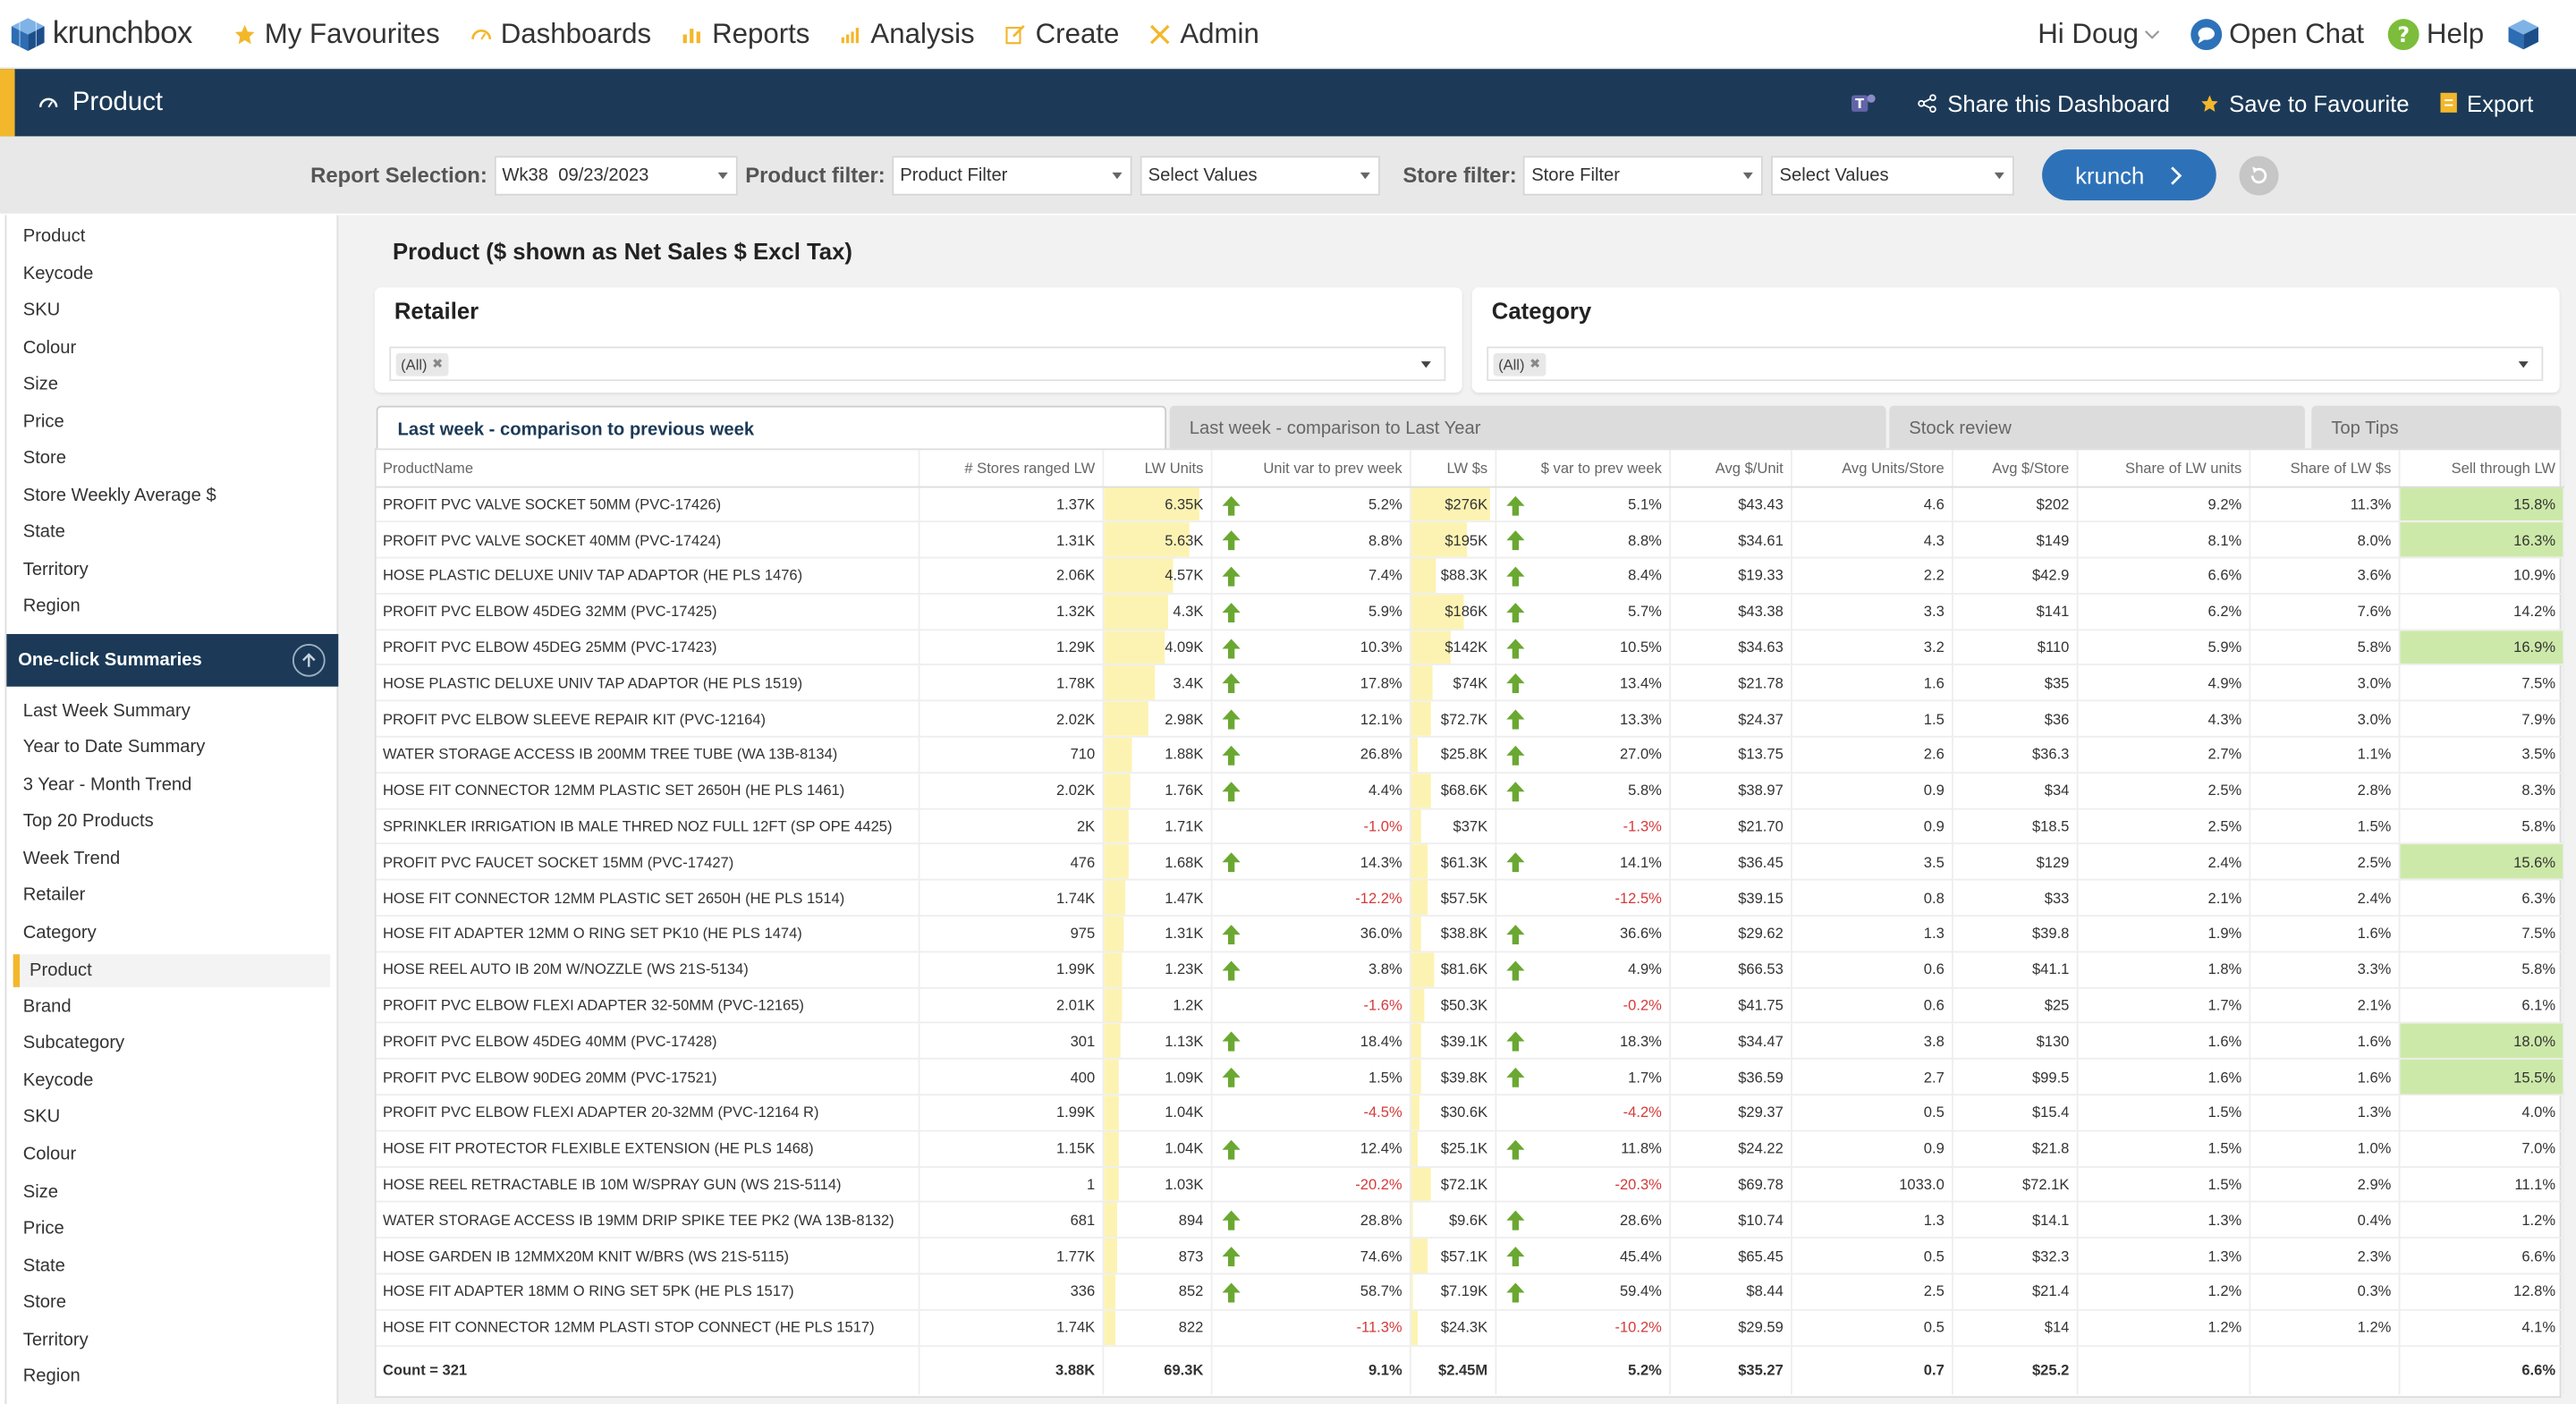 Image resolution: width=2576 pixels, height=1404 pixels. What do you see at coordinates (2102, 34) in the screenshot?
I see `user-menu: Hi Doug` at bounding box center [2102, 34].